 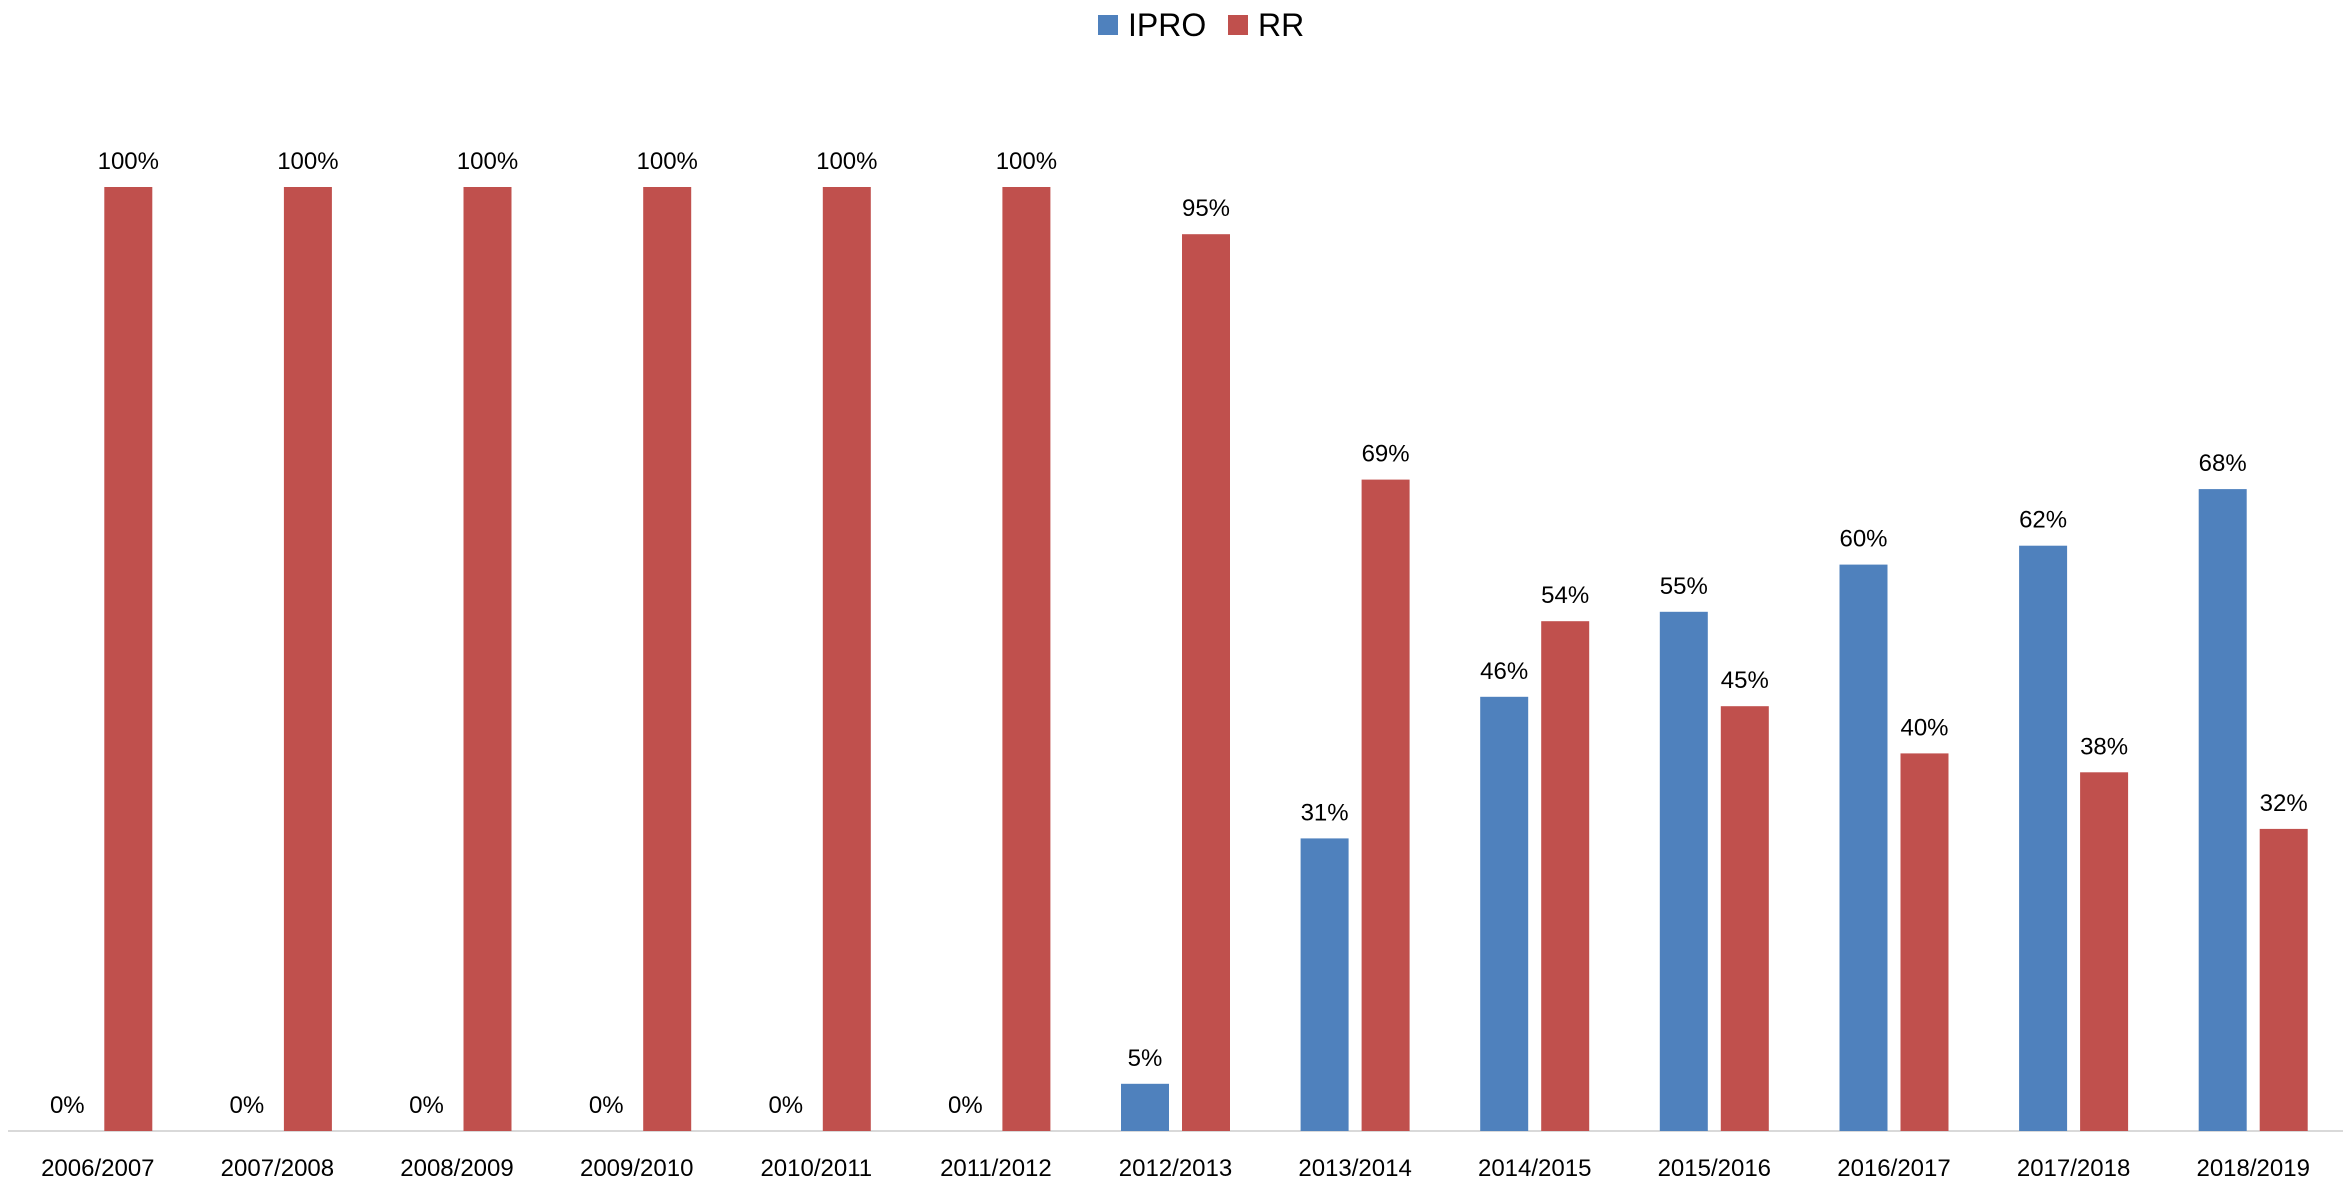 I want to click on x-tick-label-2017-2018: 2017/2018, so click(x=2073, y=1166).